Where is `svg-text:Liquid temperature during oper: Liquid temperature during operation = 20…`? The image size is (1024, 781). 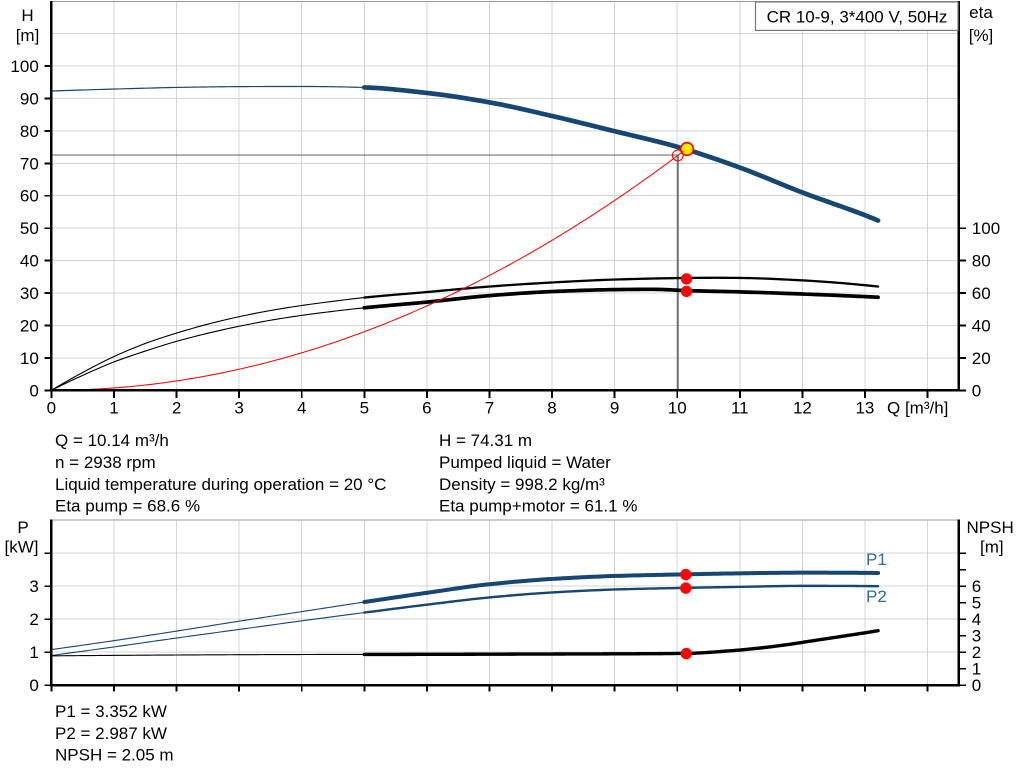
svg-text:Liquid temperature during oper: Liquid temperature during operation = 20… is located at coordinates (220, 484).